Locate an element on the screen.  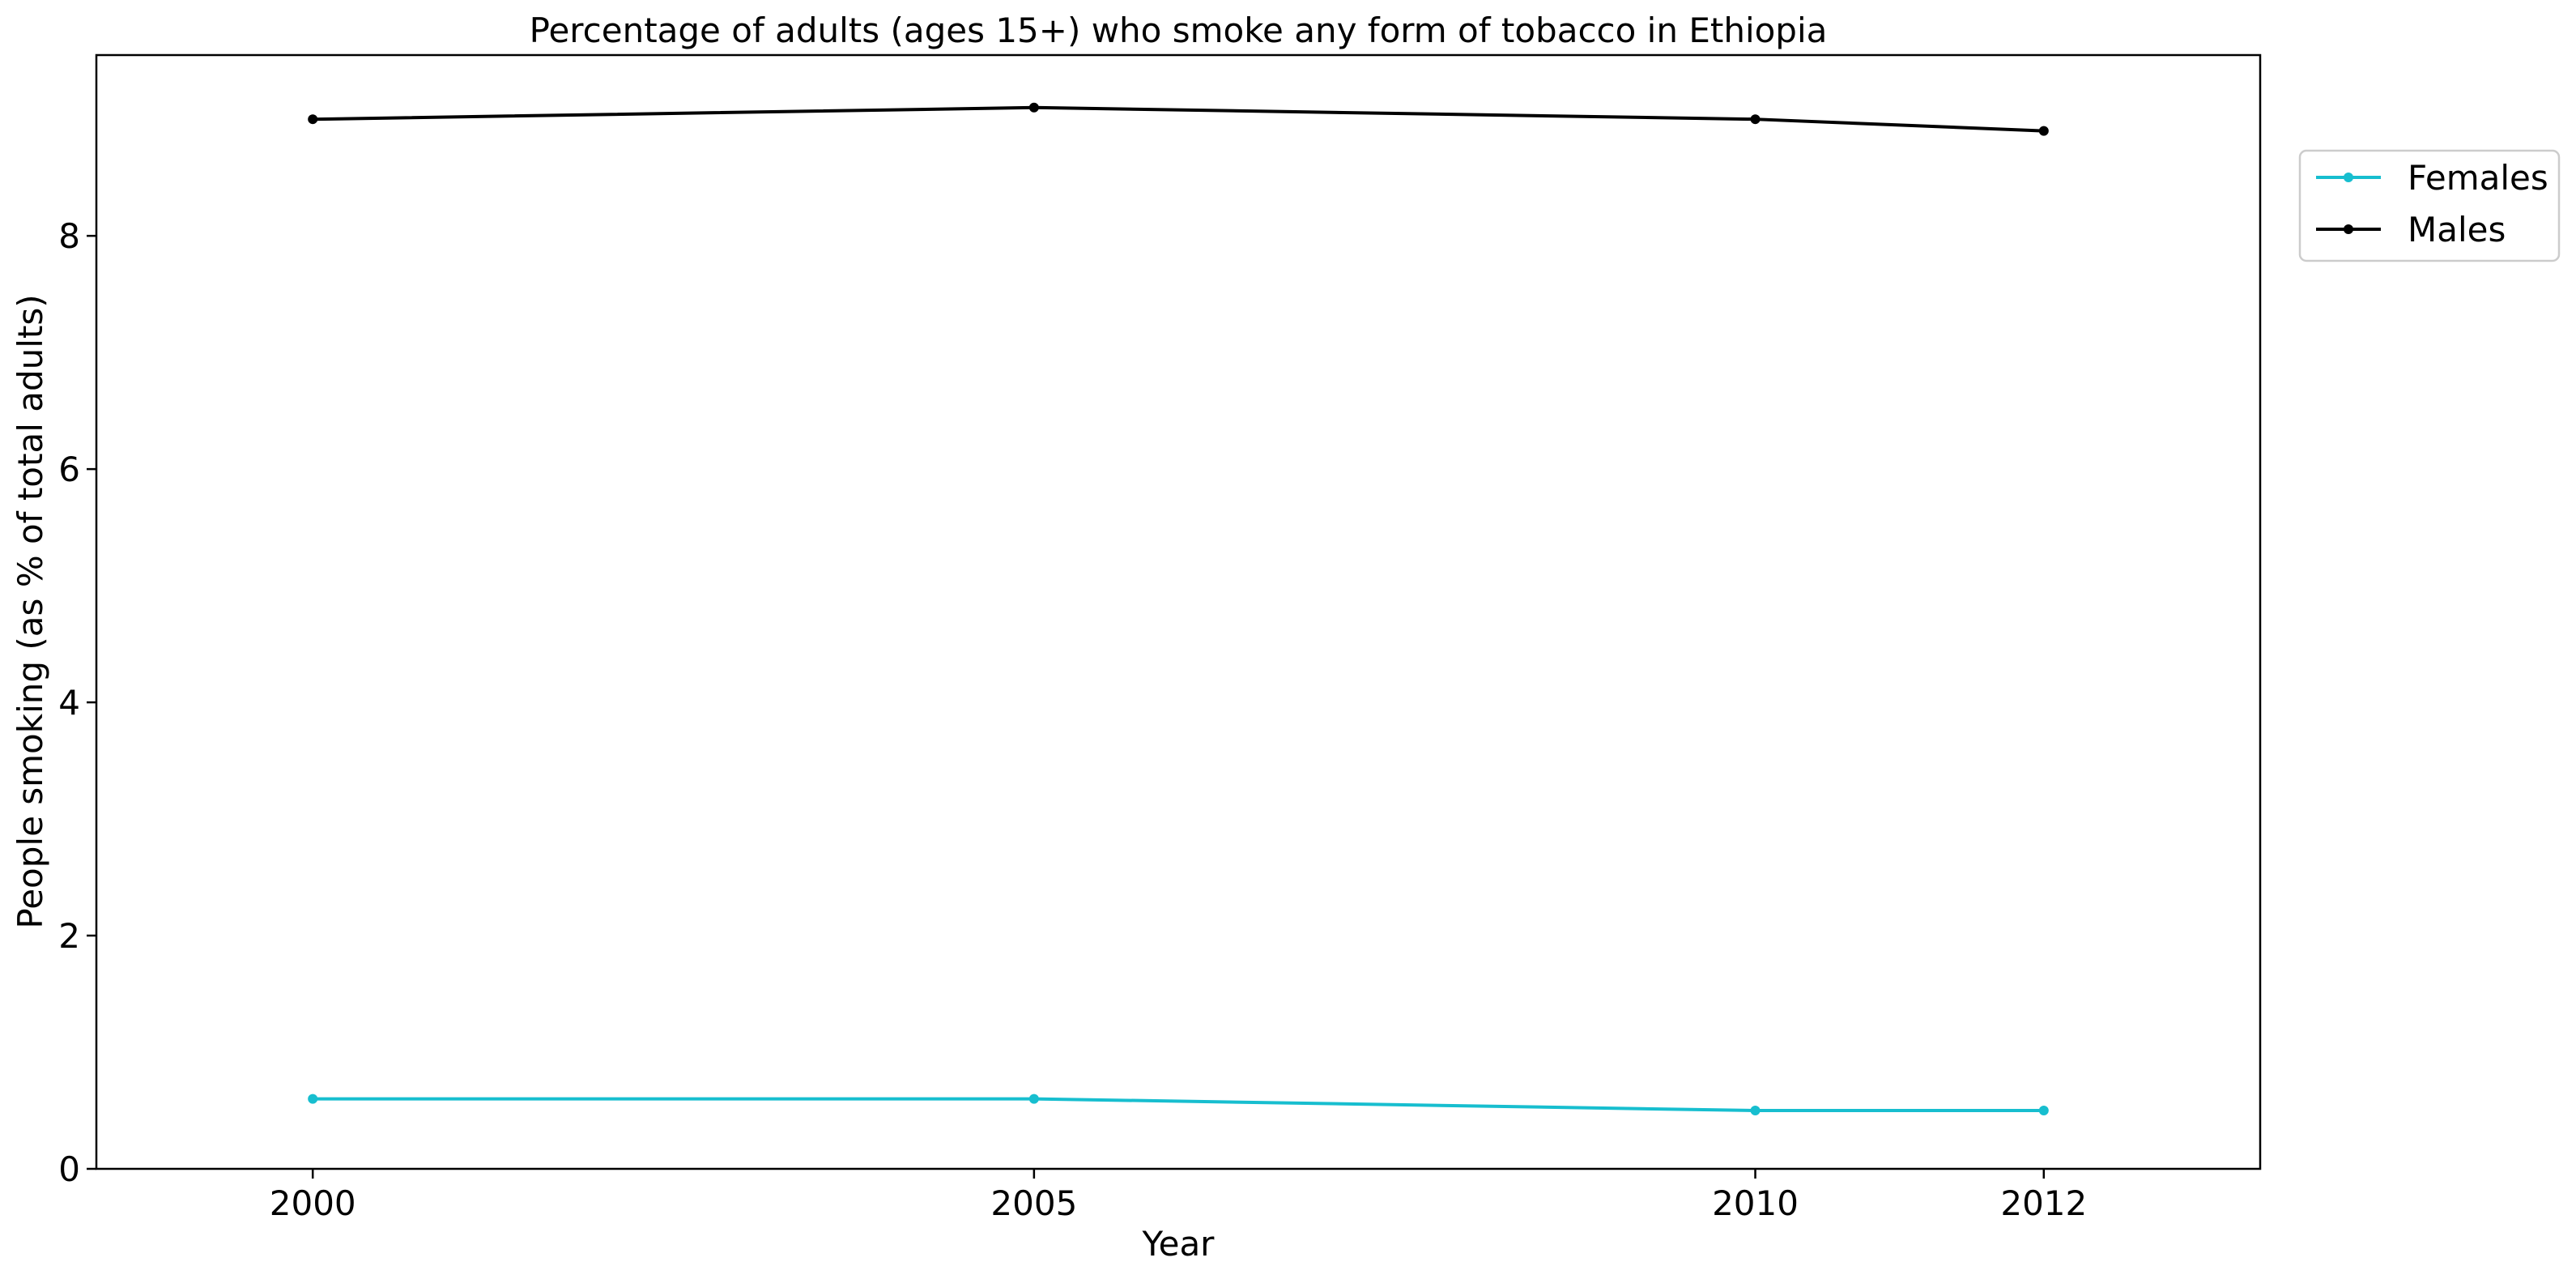
y-axis-ticks: 0 2 4 6 8 is located at coordinates (77, 702).